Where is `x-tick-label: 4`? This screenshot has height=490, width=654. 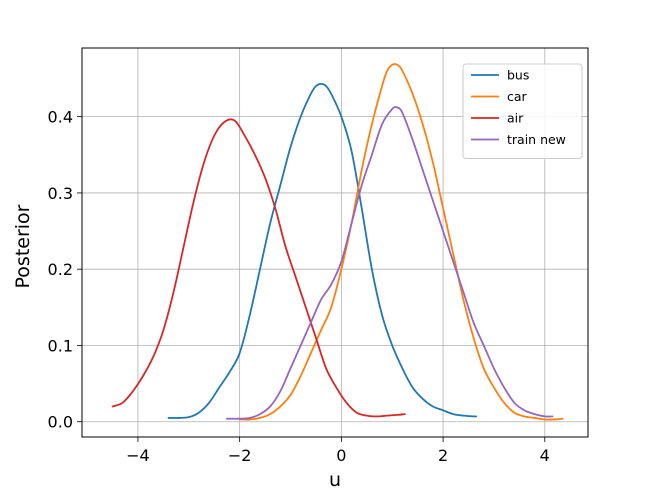 x-tick-label: 4 is located at coordinates (545, 455).